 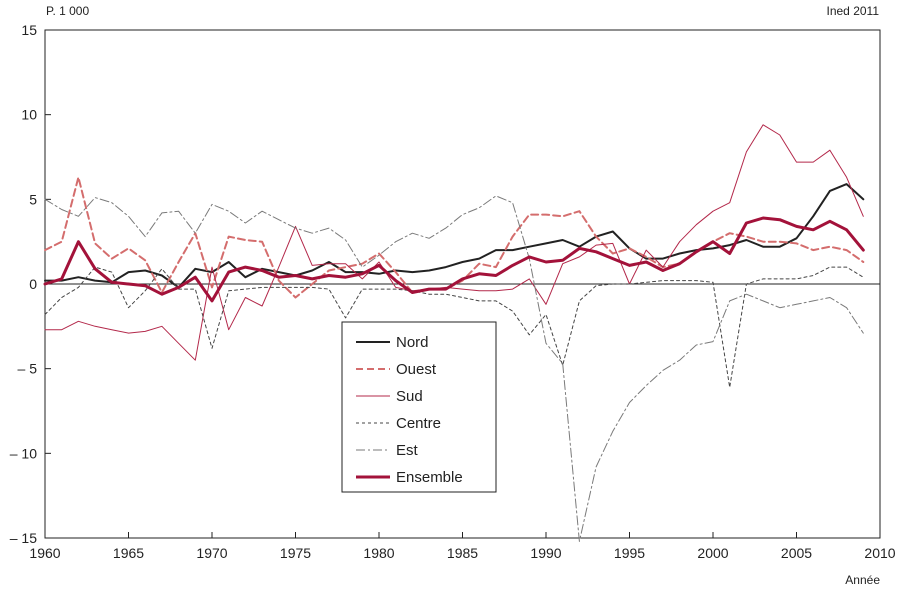 I want to click on legend-label-ensemble: Ensemble, so click(x=429, y=477).